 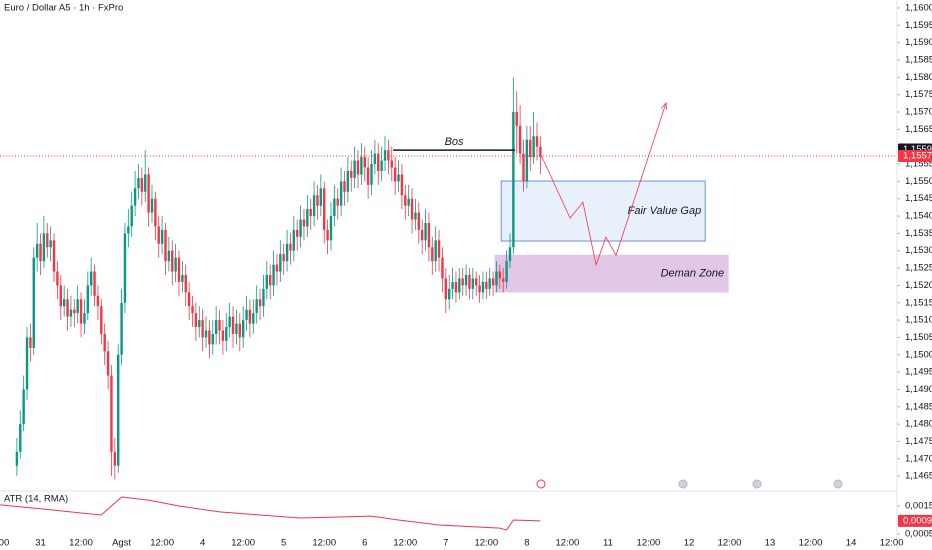 I want to click on y-tick-label: 1,15150, so click(x=918, y=302).